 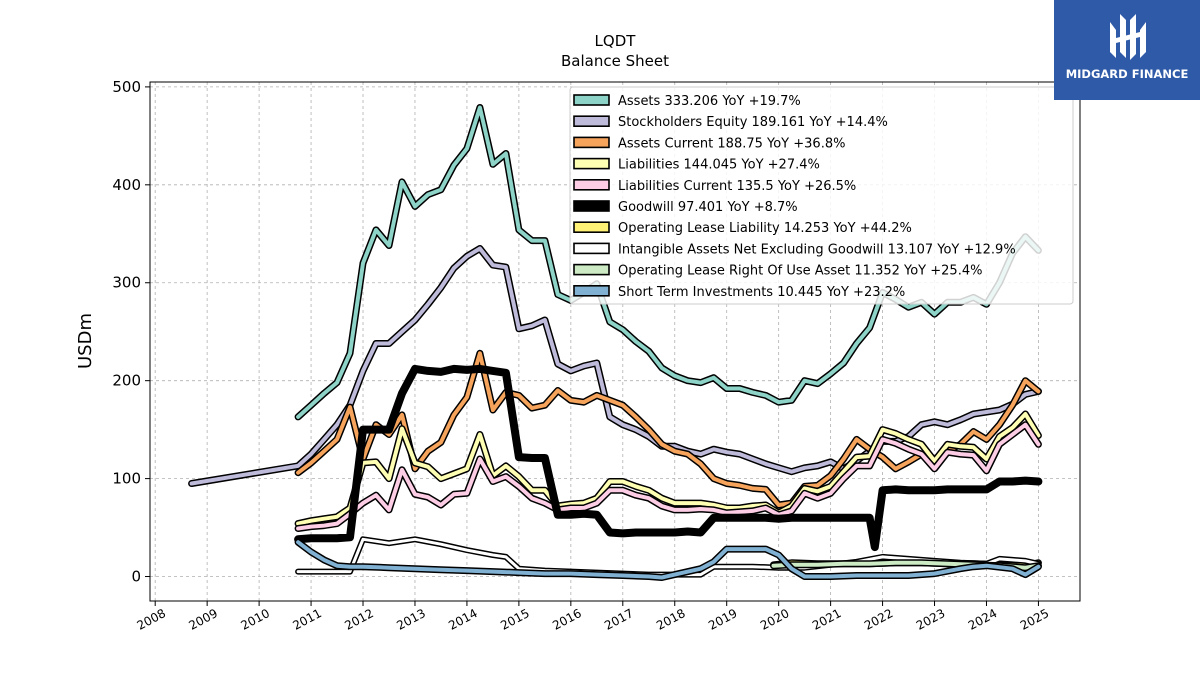 What do you see at coordinates (737, 186) in the screenshot?
I see `legend-label-4: Liabilities Current 135.5 YoY +26.5%` at bounding box center [737, 186].